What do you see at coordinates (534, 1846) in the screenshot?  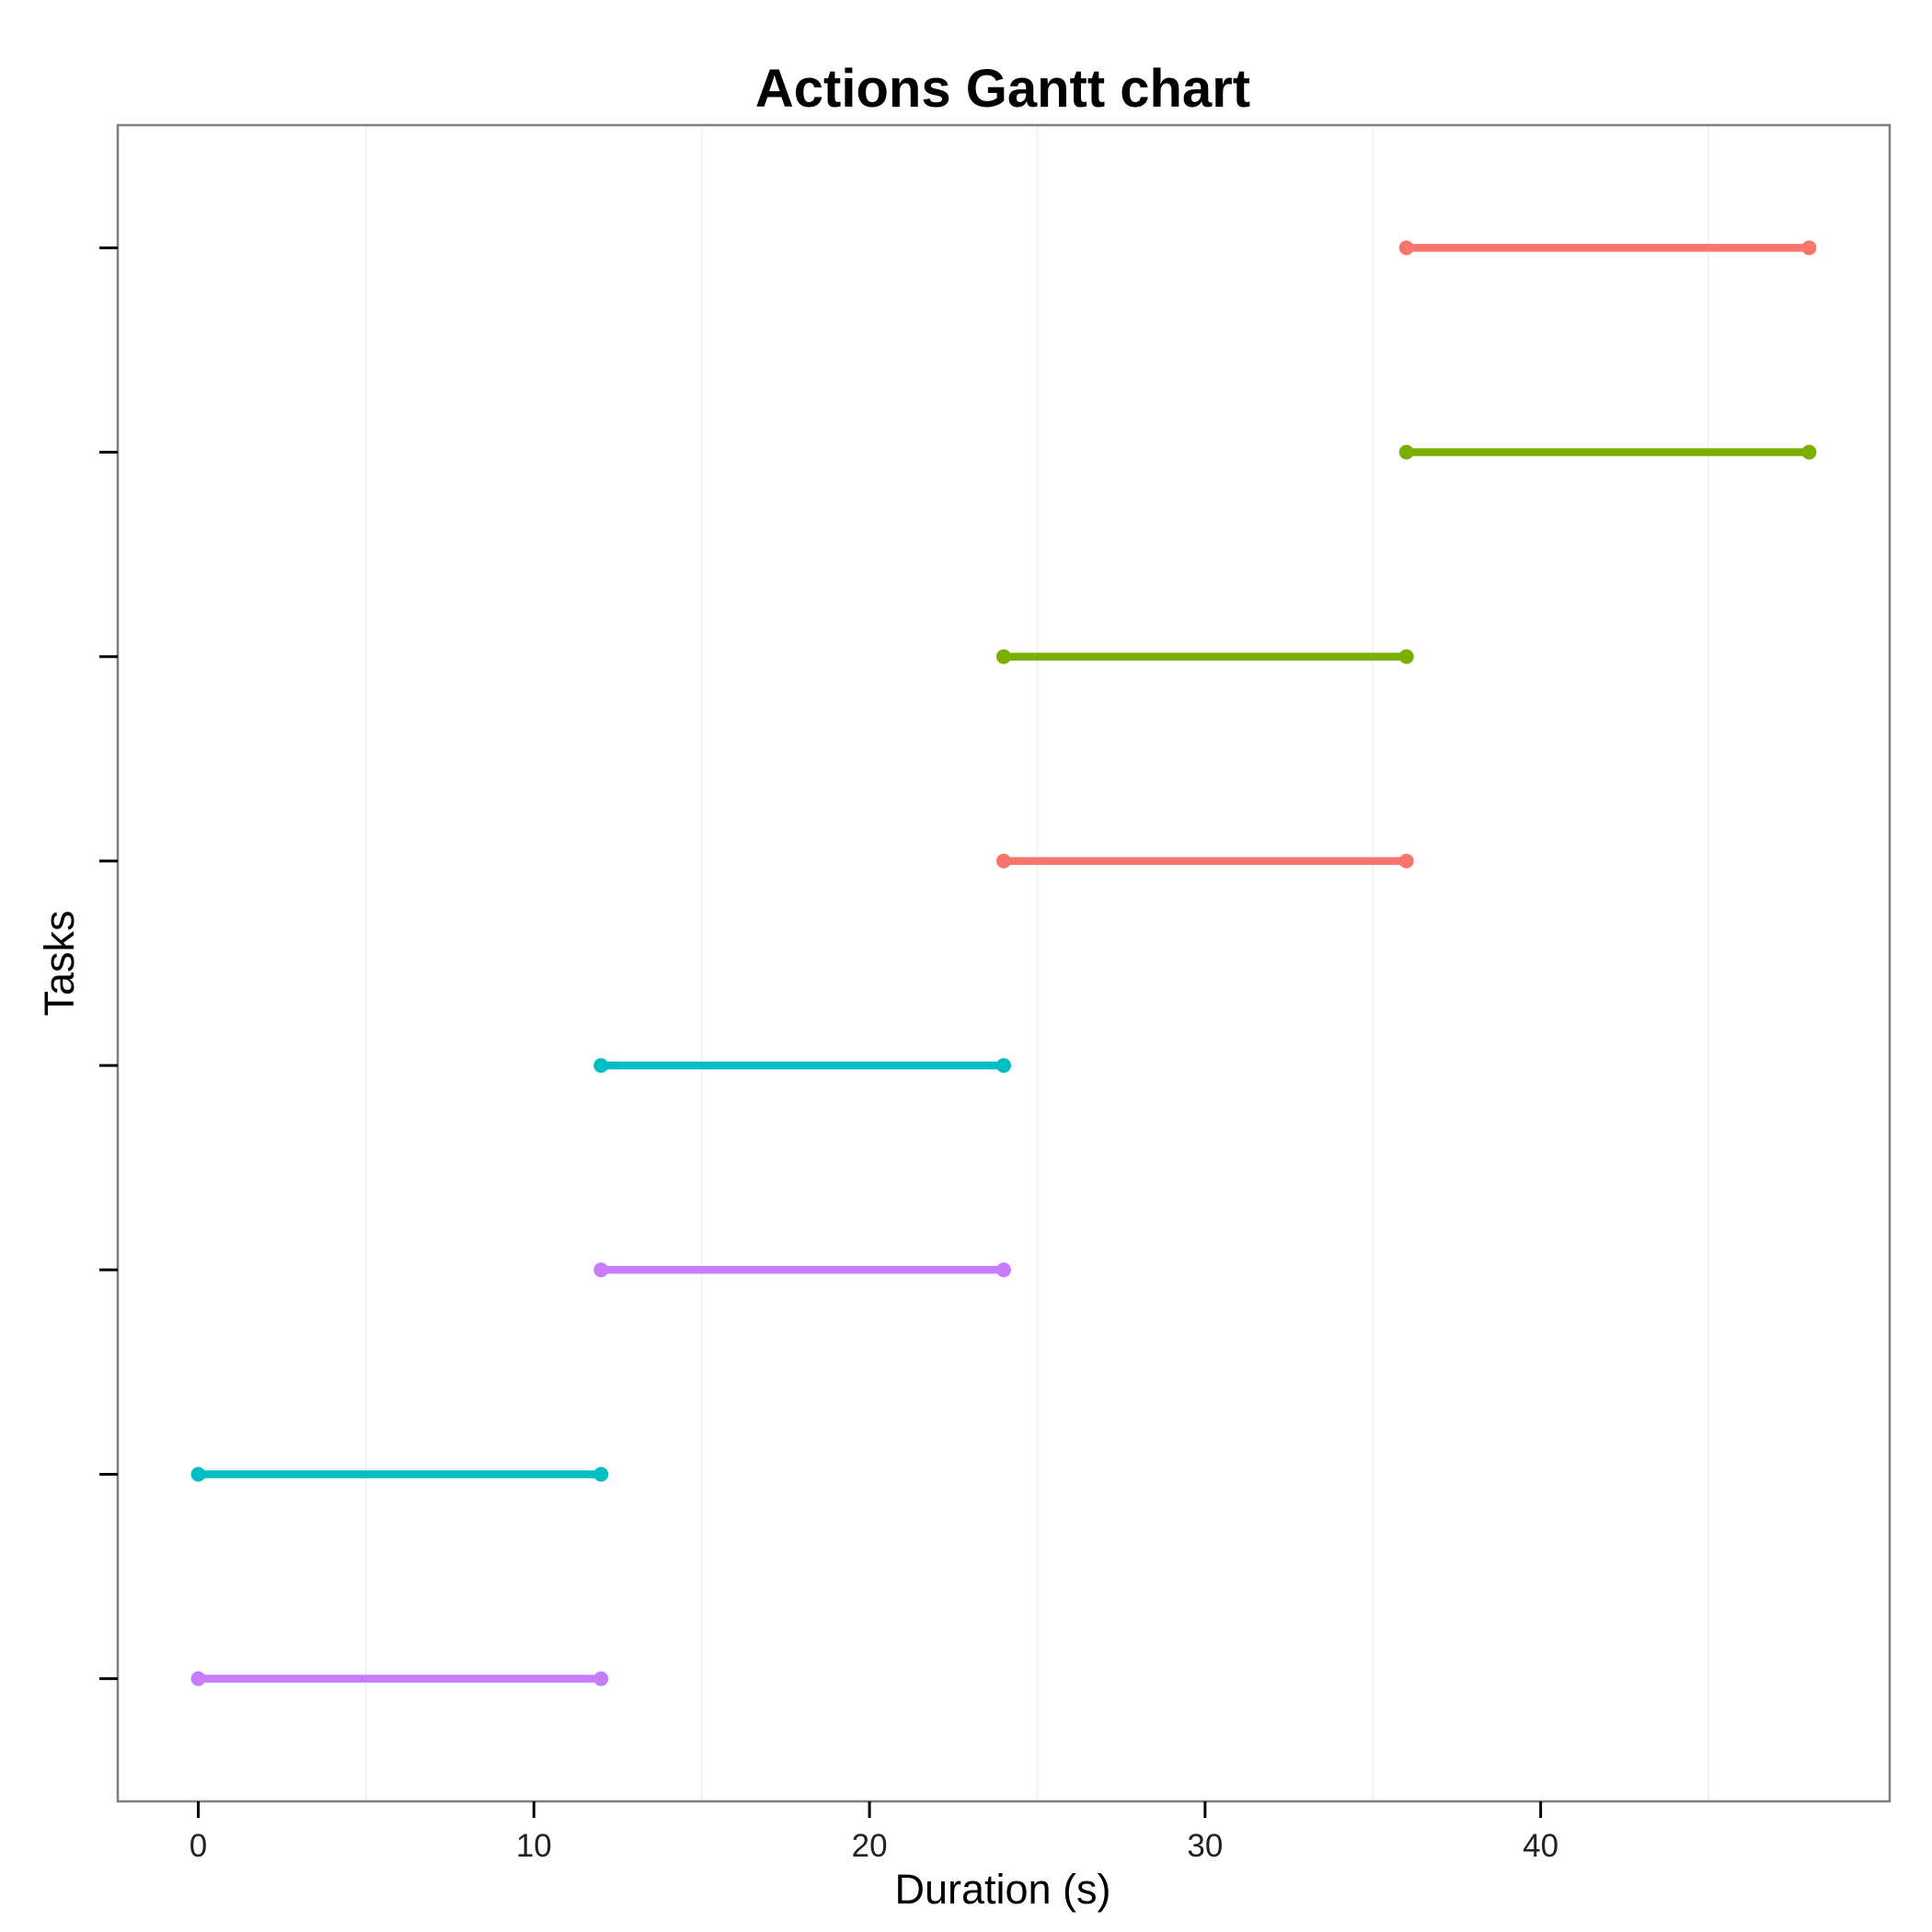 I see `x-tick-label: 10` at bounding box center [534, 1846].